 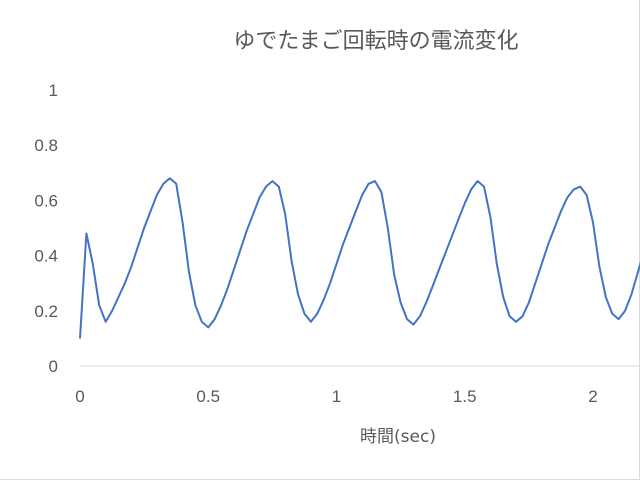 What do you see at coordinates (46, 145) in the screenshot?
I see `y-tick-label: 0.8` at bounding box center [46, 145].